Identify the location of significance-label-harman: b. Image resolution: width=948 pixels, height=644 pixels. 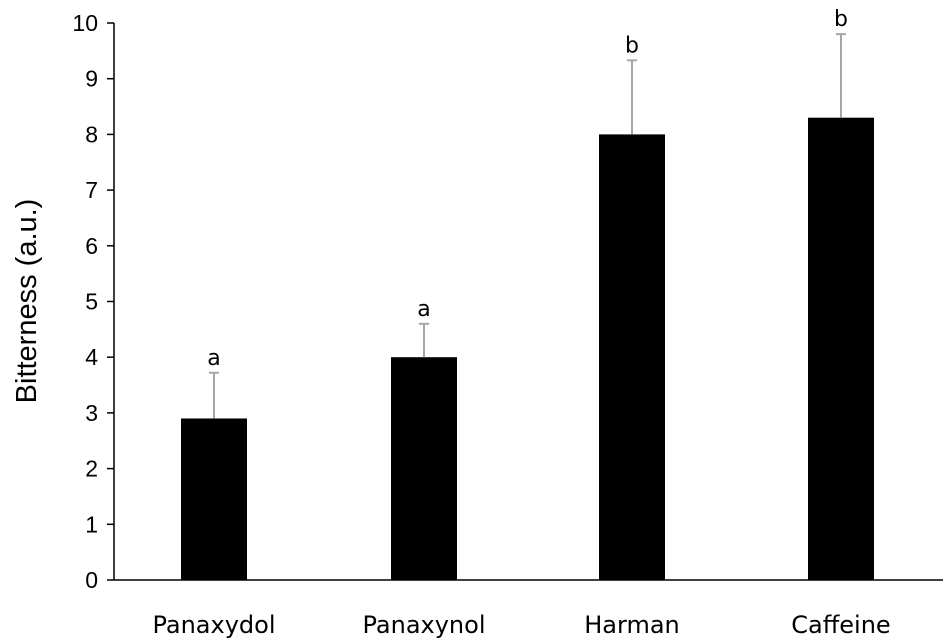
(632, 45).